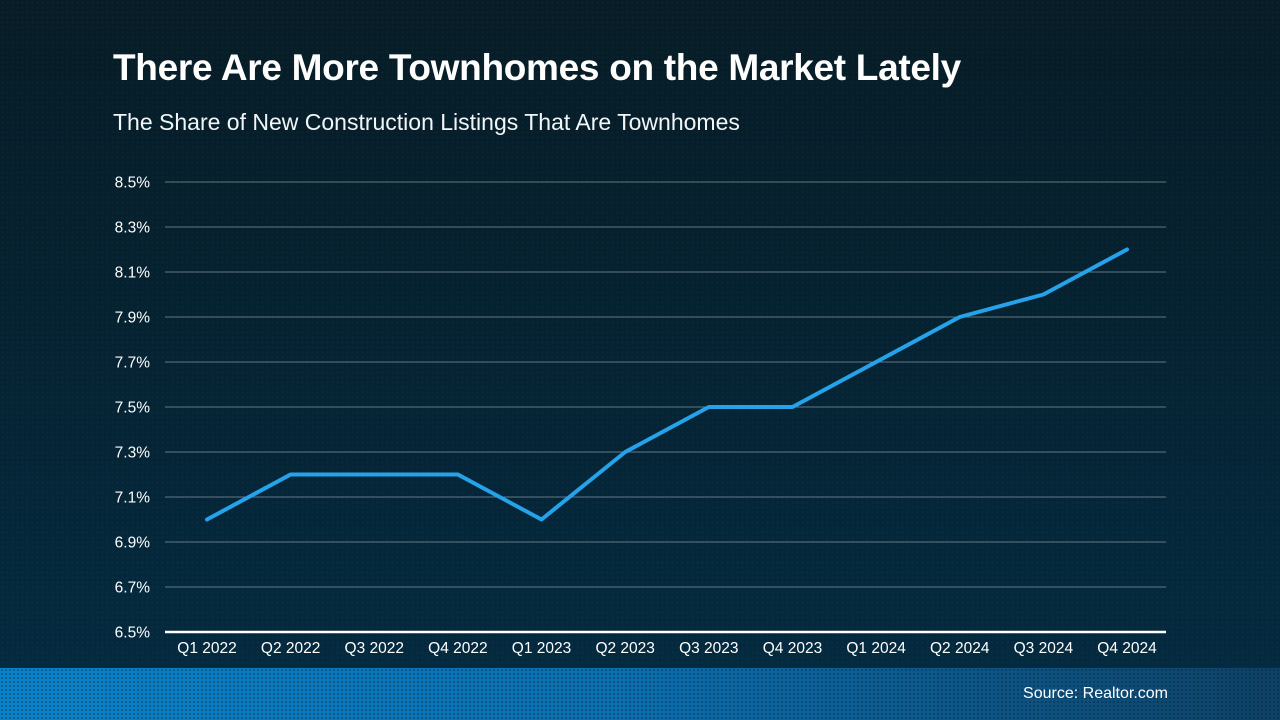 The image size is (1280, 720). What do you see at coordinates (374, 648) in the screenshot?
I see `x-axis-tick-label: Q3 2022` at bounding box center [374, 648].